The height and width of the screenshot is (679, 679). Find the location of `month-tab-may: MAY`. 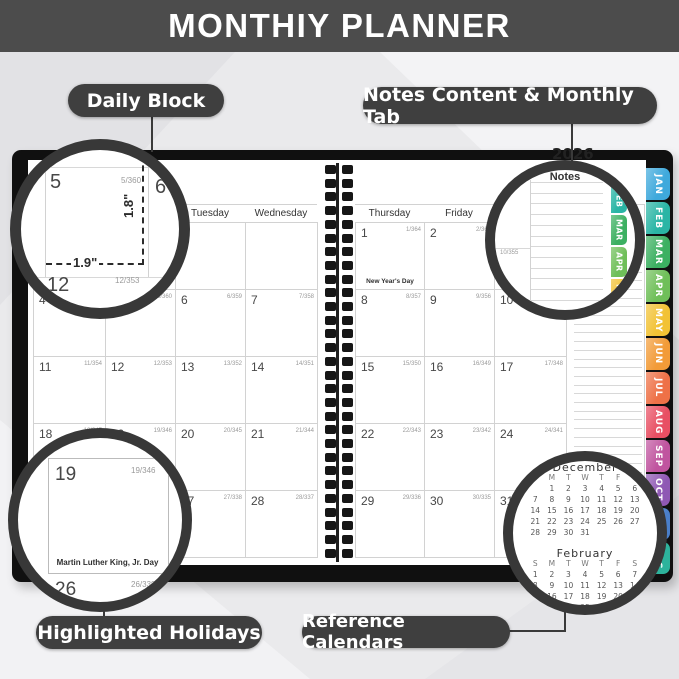

month-tab-may: MAY is located at coordinates (658, 320).